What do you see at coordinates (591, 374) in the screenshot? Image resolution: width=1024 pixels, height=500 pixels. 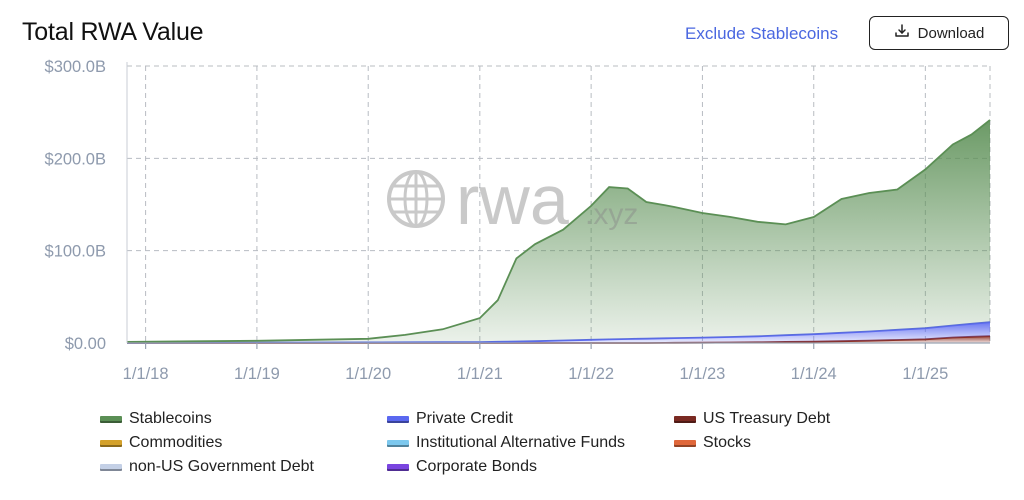 I see `x-tick-label: 1/1/22` at bounding box center [591, 374].